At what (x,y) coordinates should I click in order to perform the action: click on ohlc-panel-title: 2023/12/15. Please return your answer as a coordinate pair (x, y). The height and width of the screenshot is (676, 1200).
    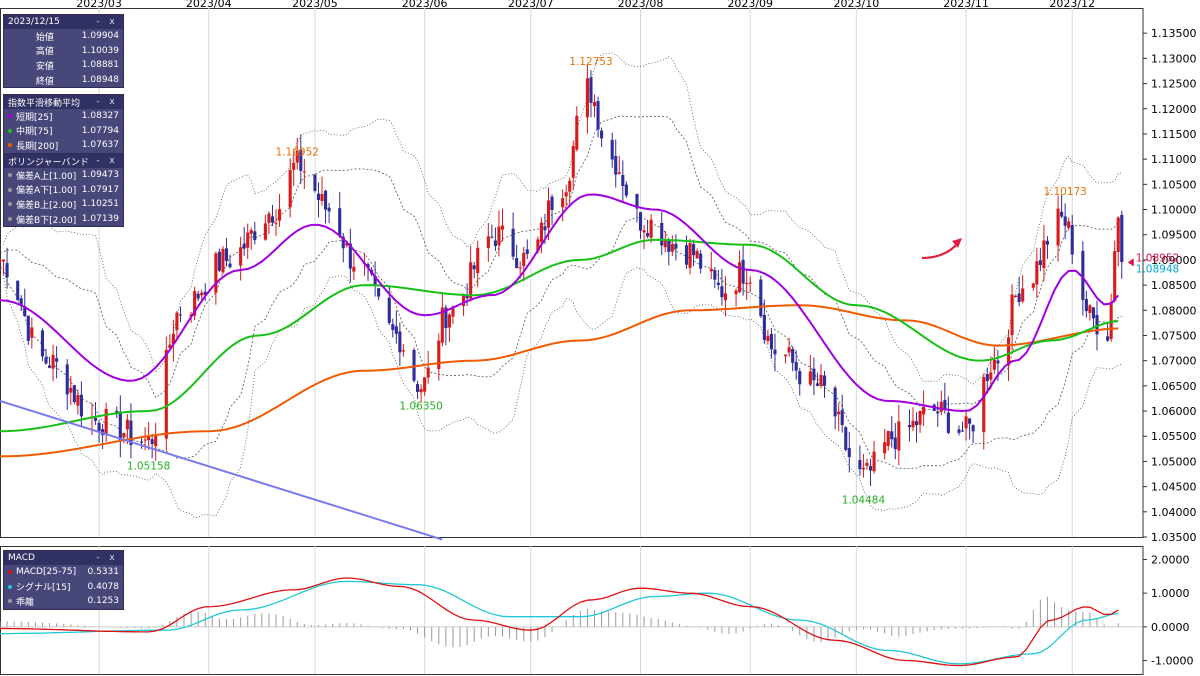
    Looking at the image, I should click on (34, 22).